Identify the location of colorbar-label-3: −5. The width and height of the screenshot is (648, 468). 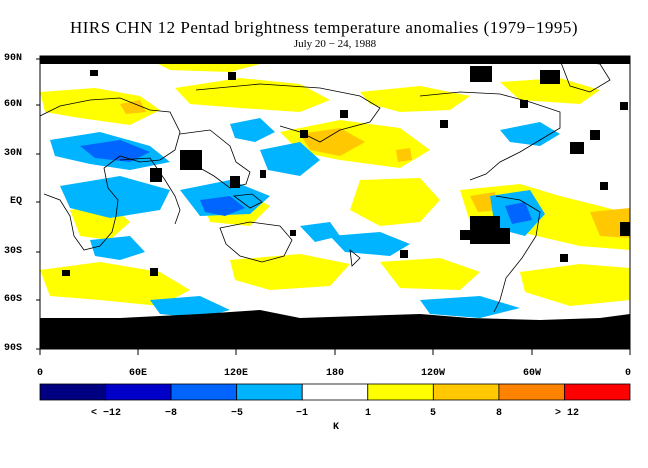
(237, 413).